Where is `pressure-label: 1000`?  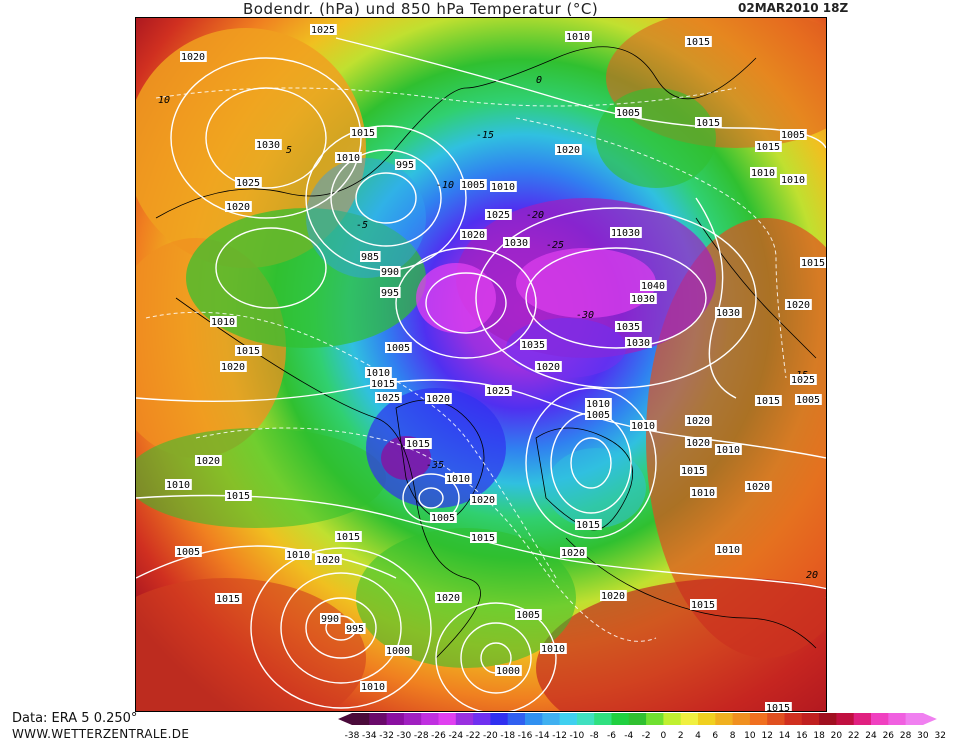 pressure-label: 1000 is located at coordinates (508, 671).